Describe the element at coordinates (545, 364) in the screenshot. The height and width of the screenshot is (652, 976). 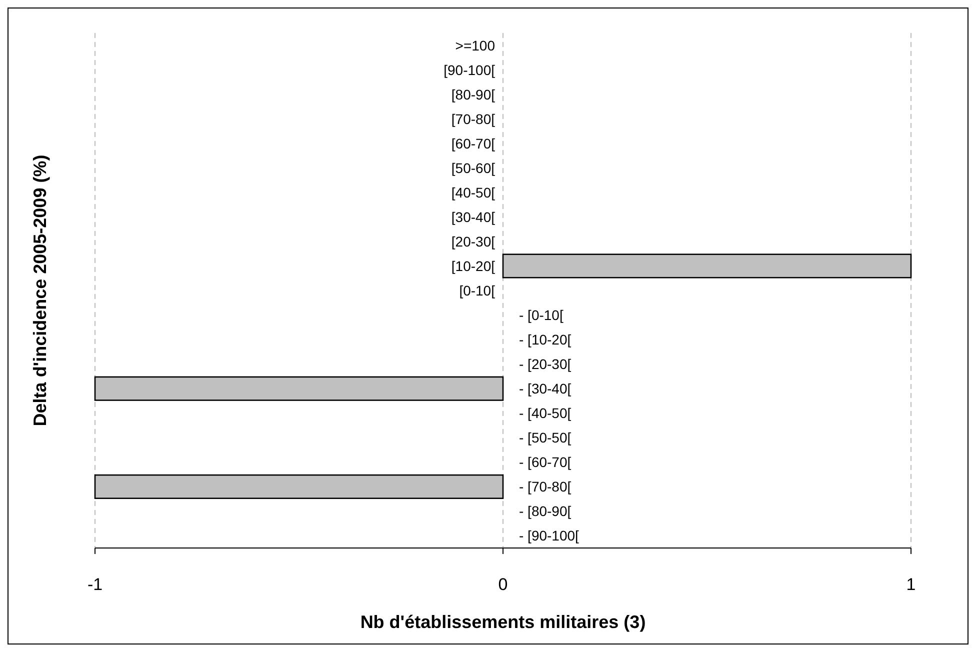
I see `y-tick-label: - [20-30[` at that location.